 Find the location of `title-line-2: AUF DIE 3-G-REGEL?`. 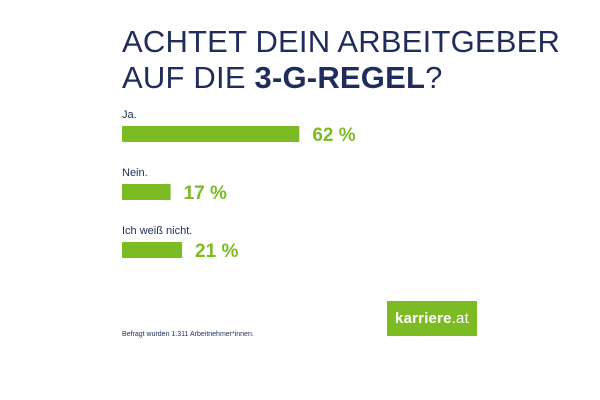

title-line-2: AUF DIE 3-G-REGEL? is located at coordinates (341, 78).